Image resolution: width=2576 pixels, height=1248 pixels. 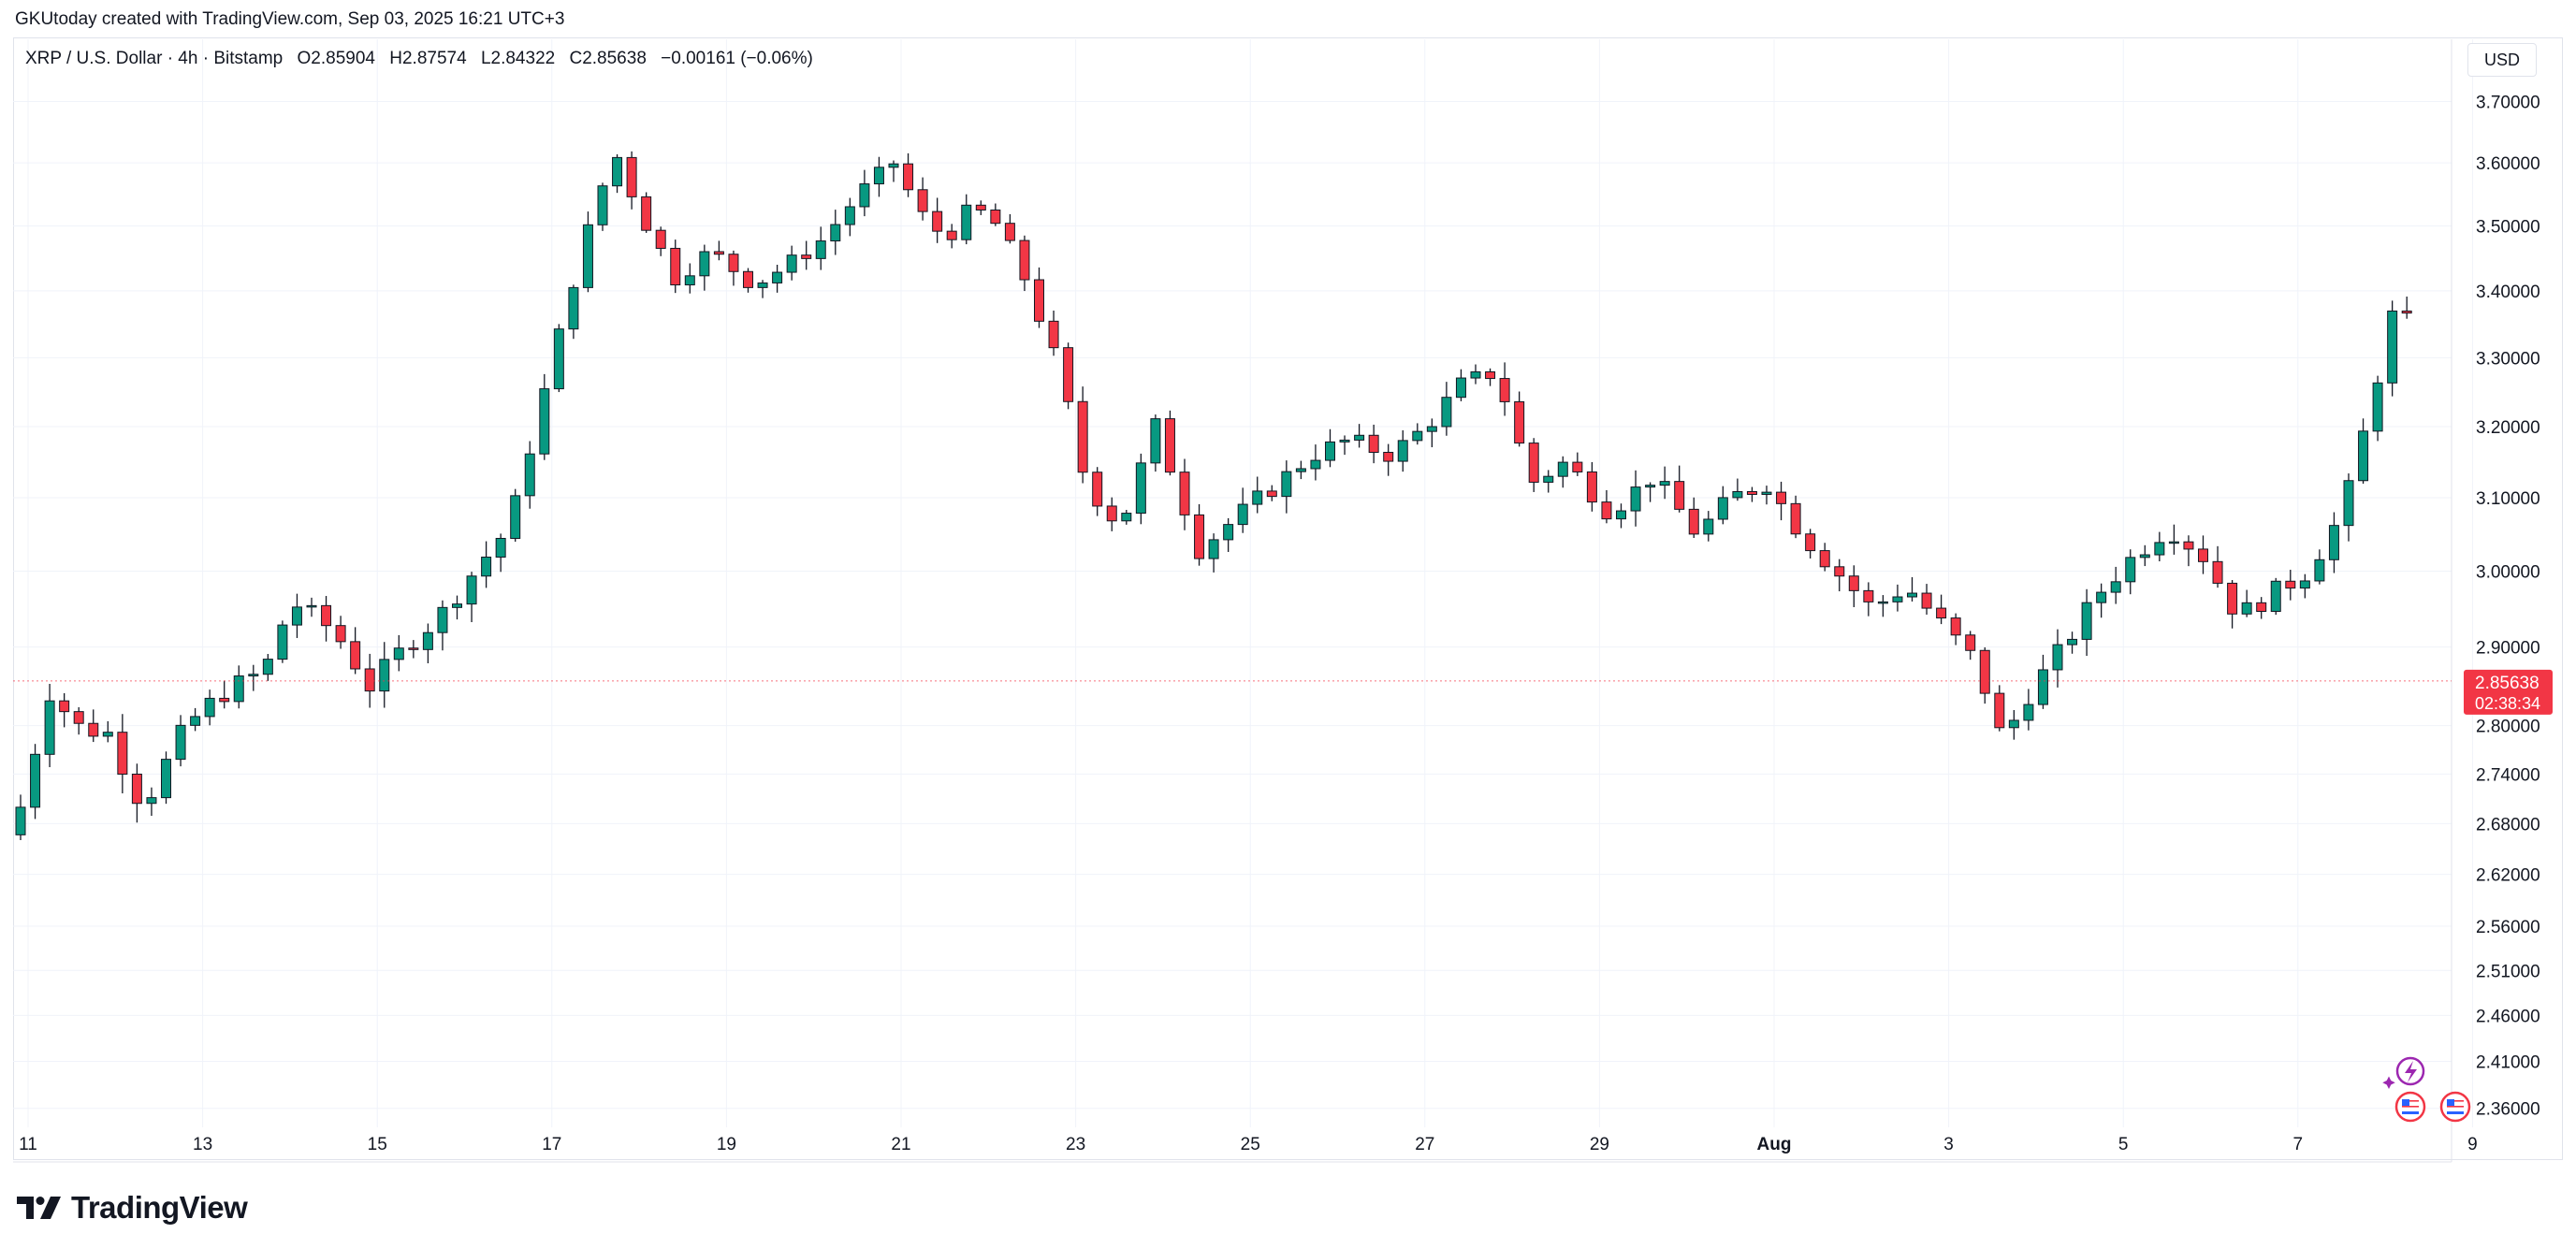 What do you see at coordinates (518, 58) in the screenshot?
I see `low-value: L2.84322` at bounding box center [518, 58].